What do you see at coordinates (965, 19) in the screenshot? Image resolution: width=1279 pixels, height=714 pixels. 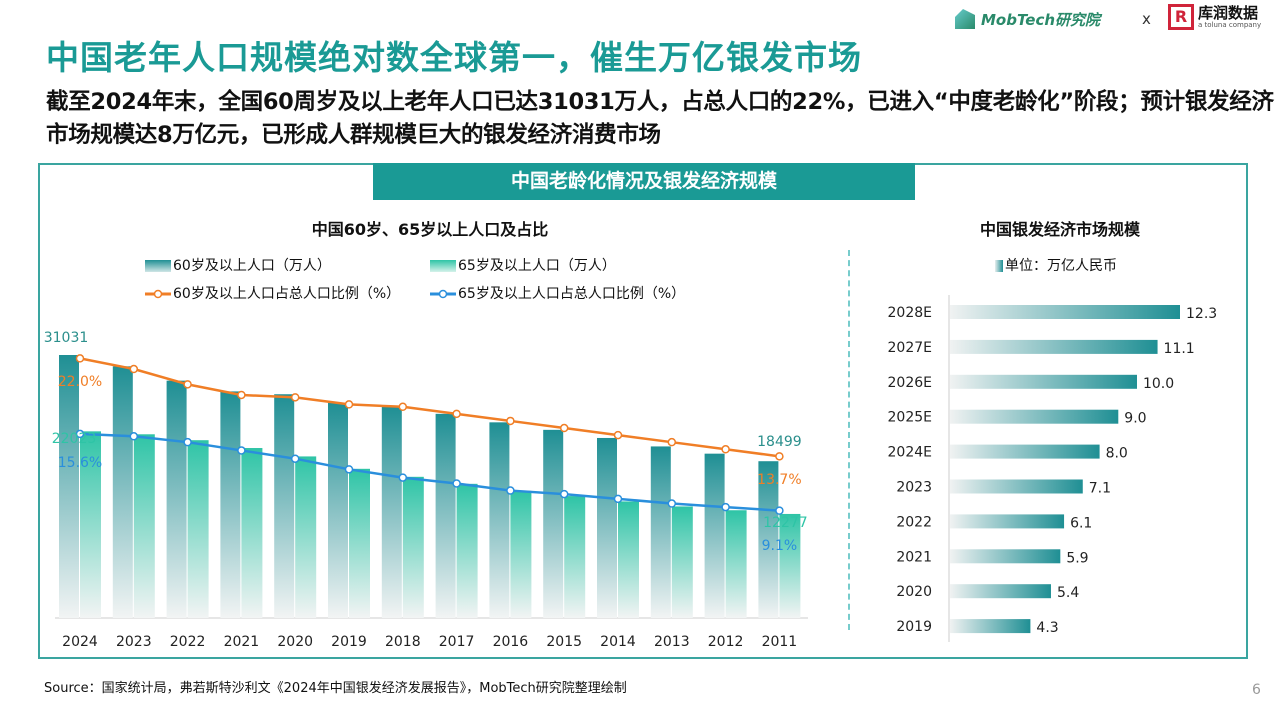 I see `mobtech-logo-icon` at bounding box center [965, 19].